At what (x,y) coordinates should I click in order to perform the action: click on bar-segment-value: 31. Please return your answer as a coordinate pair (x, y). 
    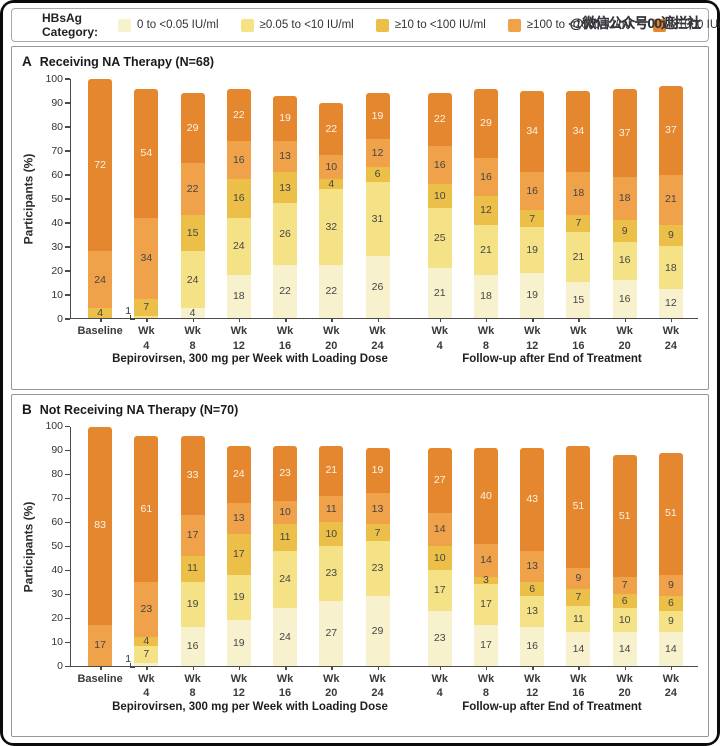
    Looking at the image, I should click on (377, 218).